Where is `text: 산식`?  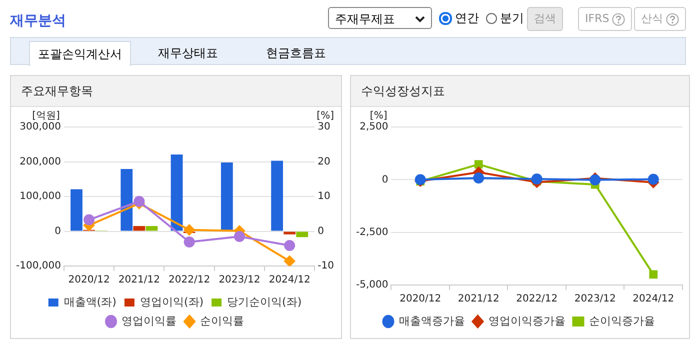
text: 산식 is located at coordinates (660, 19).